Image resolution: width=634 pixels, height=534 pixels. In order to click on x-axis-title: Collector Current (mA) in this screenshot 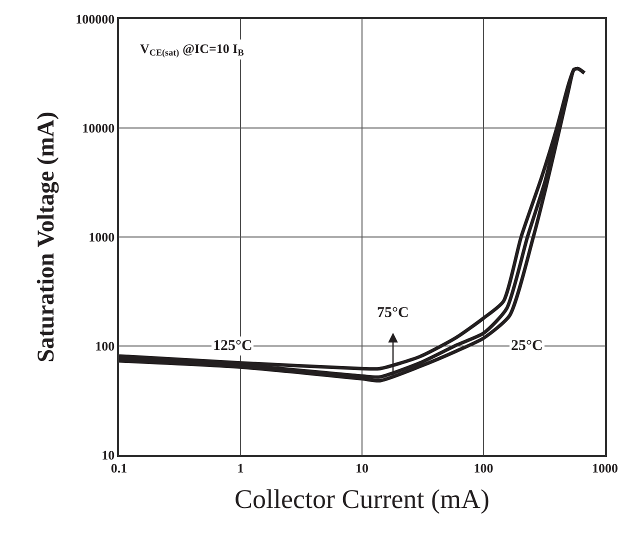, I will do `click(362, 499)`.